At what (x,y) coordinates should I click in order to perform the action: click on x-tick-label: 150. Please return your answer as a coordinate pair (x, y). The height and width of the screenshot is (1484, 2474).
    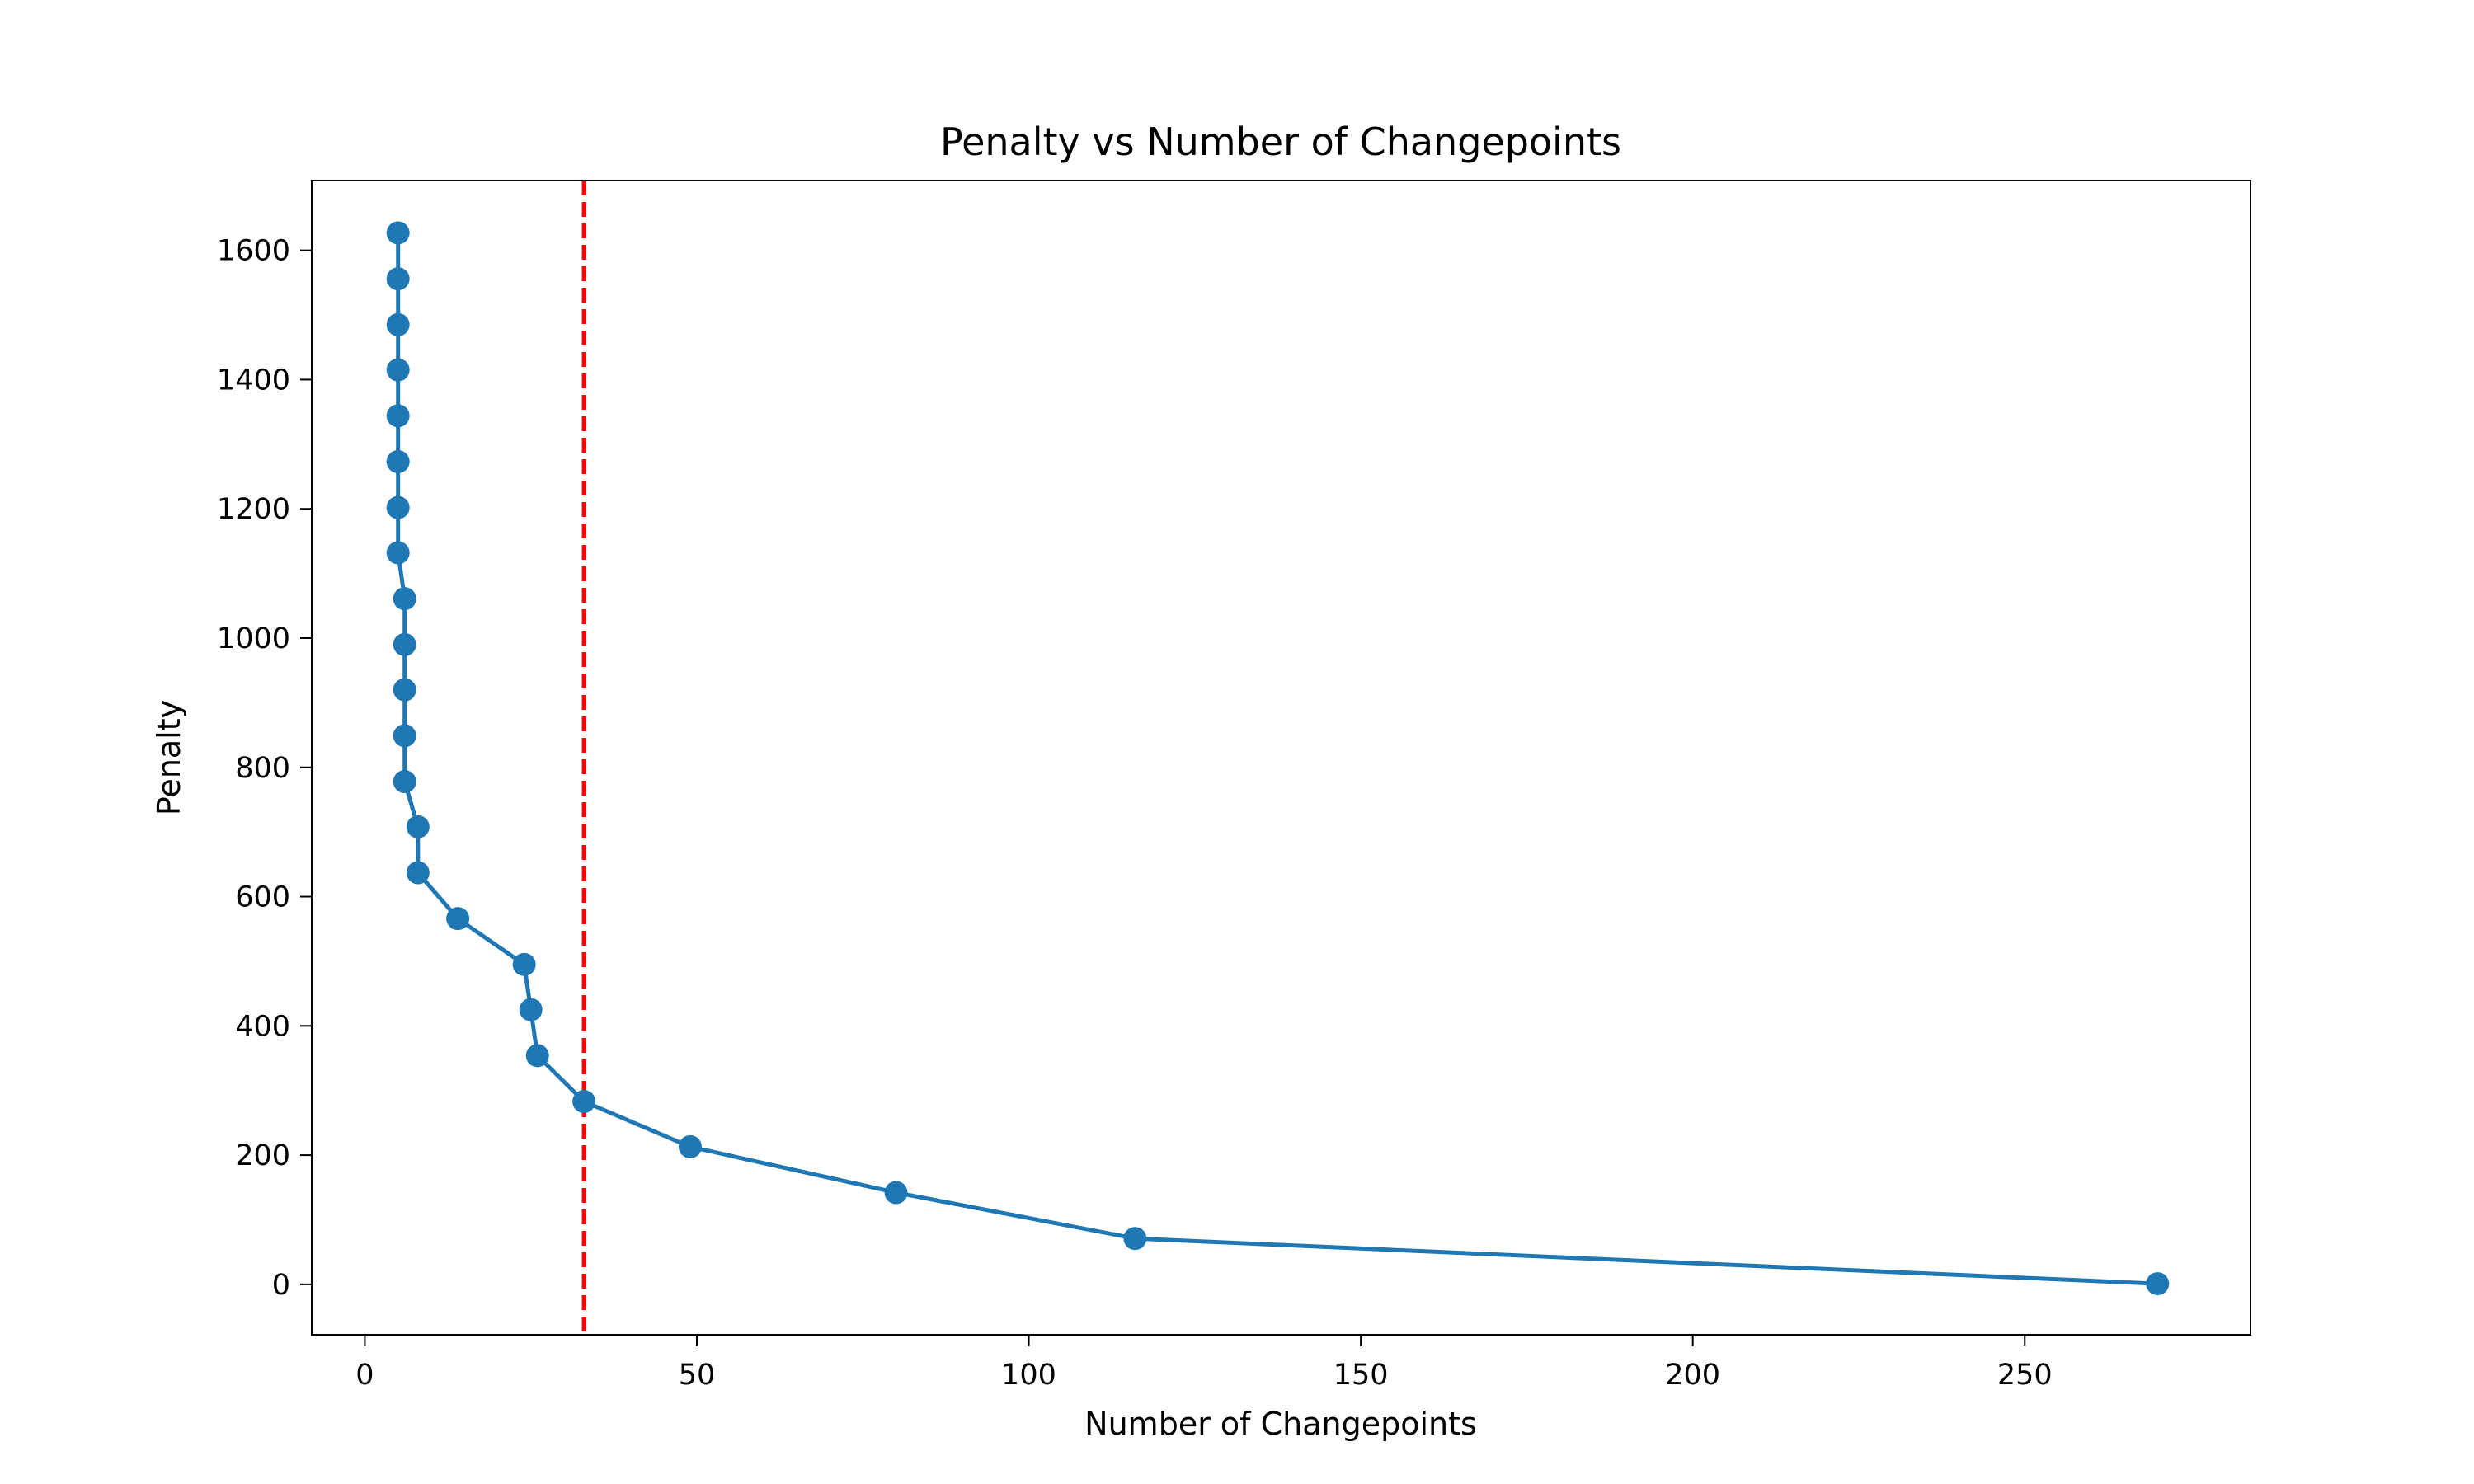
    Looking at the image, I should click on (1361, 1375).